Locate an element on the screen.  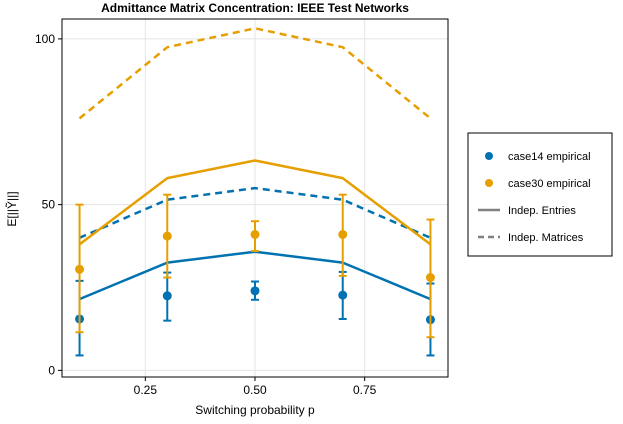
x-tick-label: 0.50 is located at coordinates (255, 390).